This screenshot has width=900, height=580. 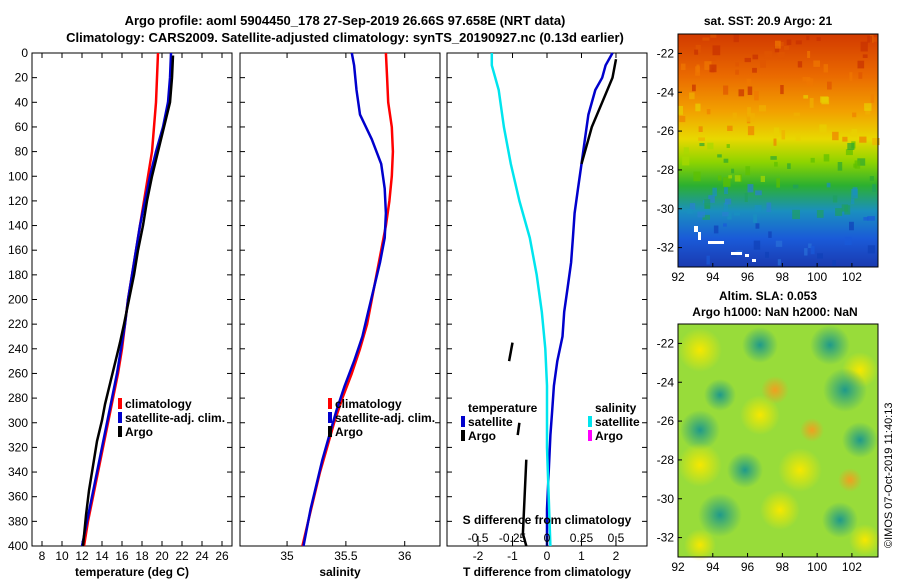 I want to click on secondary-tick-label: -0.25, so click(x=513, y=538).